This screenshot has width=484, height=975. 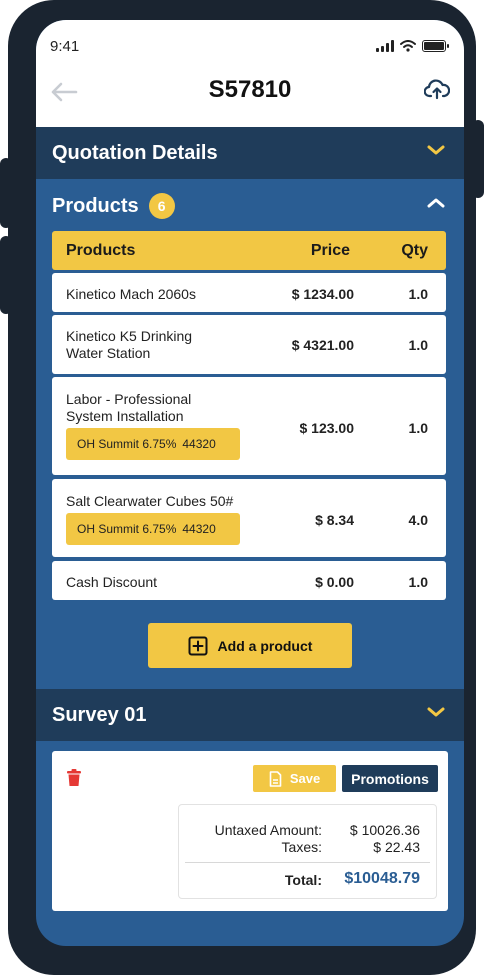 What do you see at coordinates (330, 250) in the screenshot?
I see `column-header-price: Price` at bounding box center [330, 250].